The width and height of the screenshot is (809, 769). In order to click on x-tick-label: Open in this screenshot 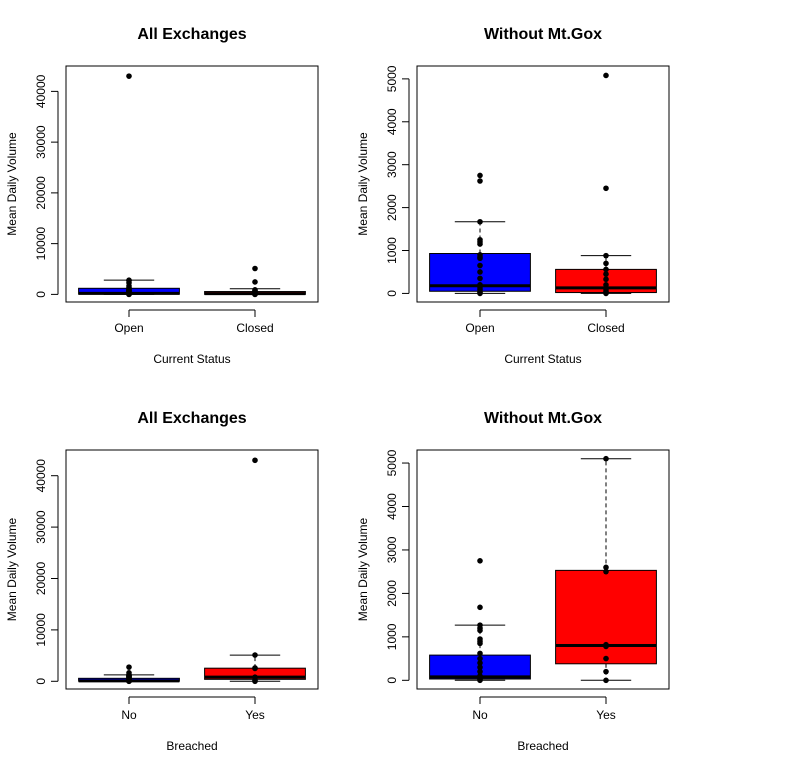, I will do `click(128, 328)`.